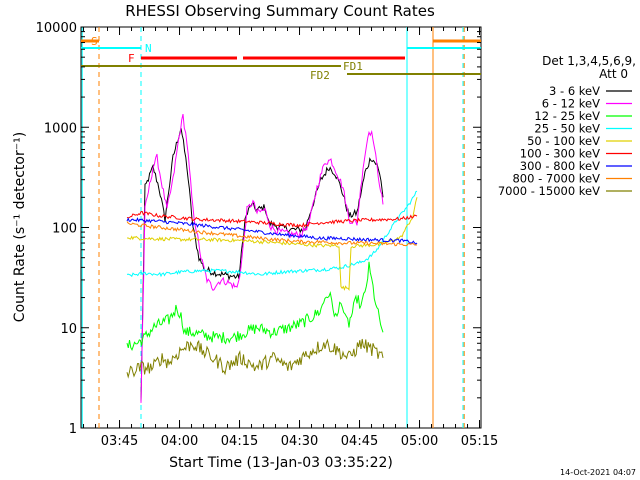  Describe the element at coordinates (227, 58) in the screenshot. I see `annotation-text-layer: S NF FD1 FD2` at that location.